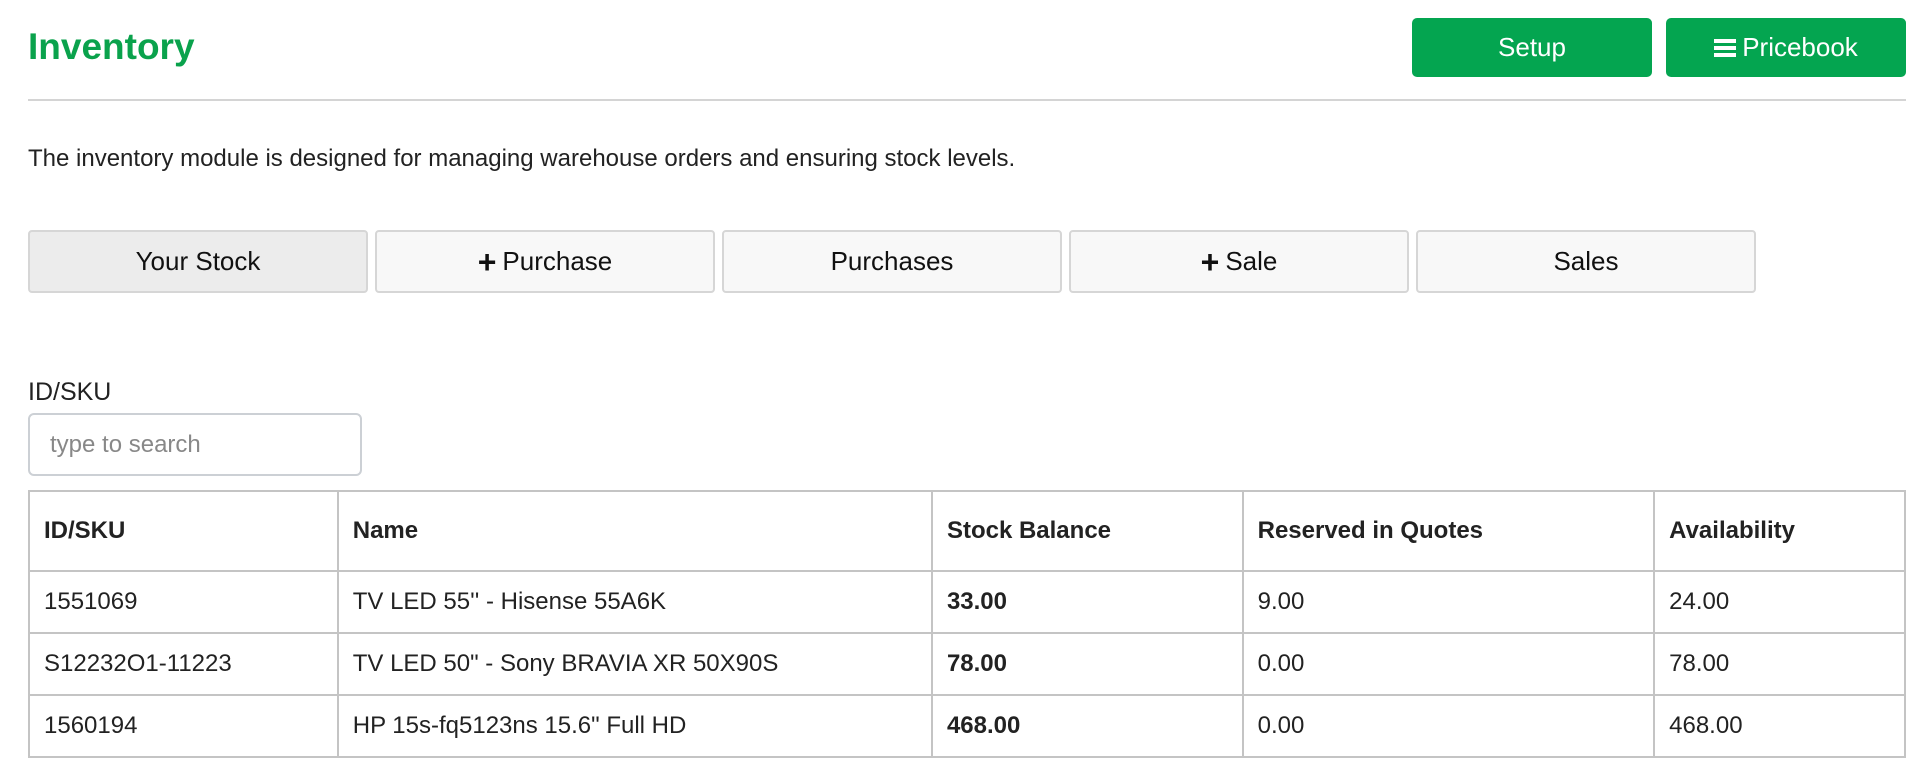  What do you see at coordinates (1779, 602) in the screenshot?
I see `cell-availability: 24.00` at bounding box center [1779, 602].